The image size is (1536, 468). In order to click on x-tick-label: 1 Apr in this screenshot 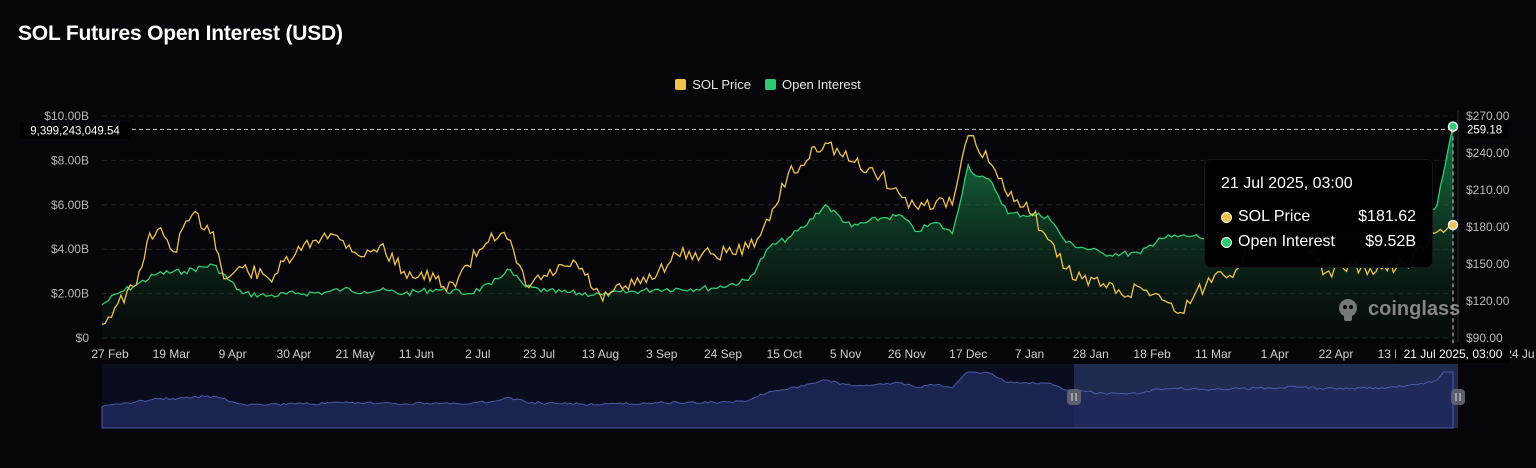, I will do `click(1275, 354)`.